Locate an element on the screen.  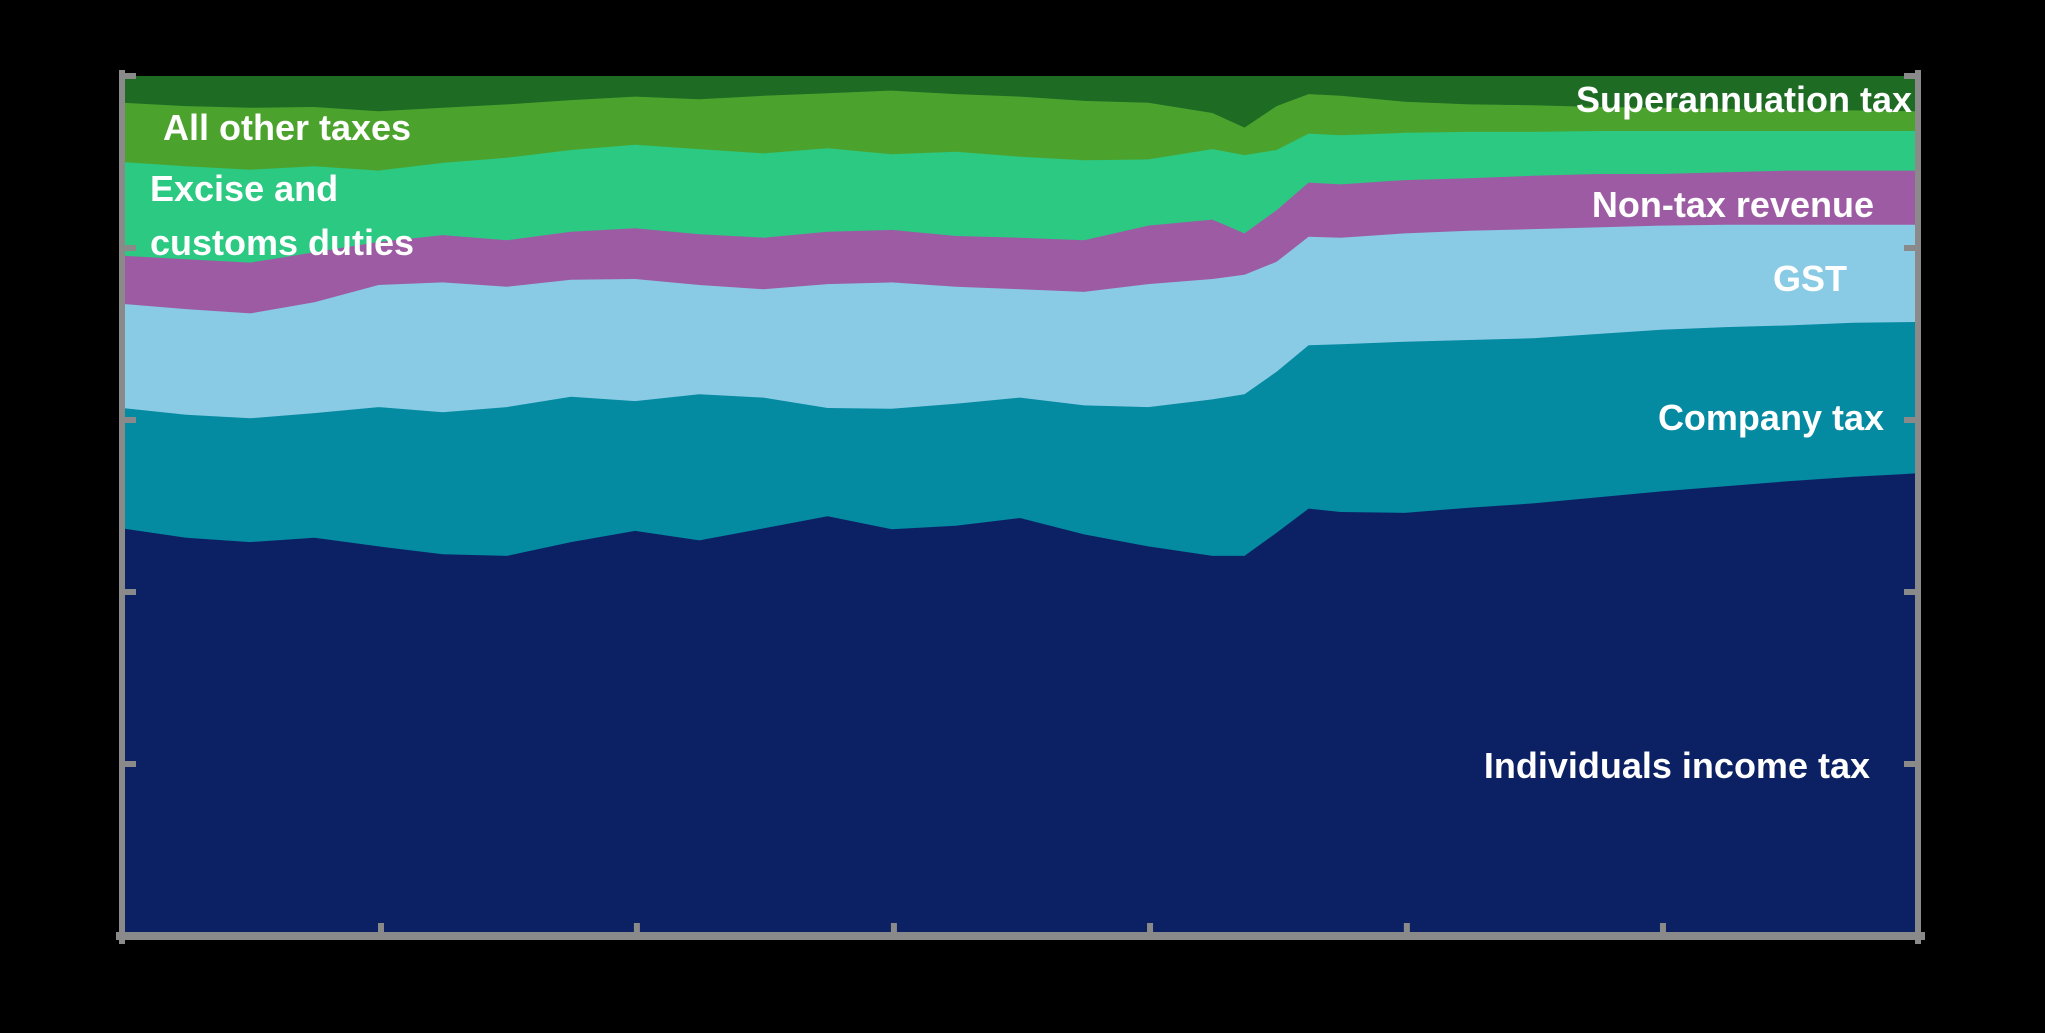
label-company-tax: Company tax is located at coordinates (1771, 417).